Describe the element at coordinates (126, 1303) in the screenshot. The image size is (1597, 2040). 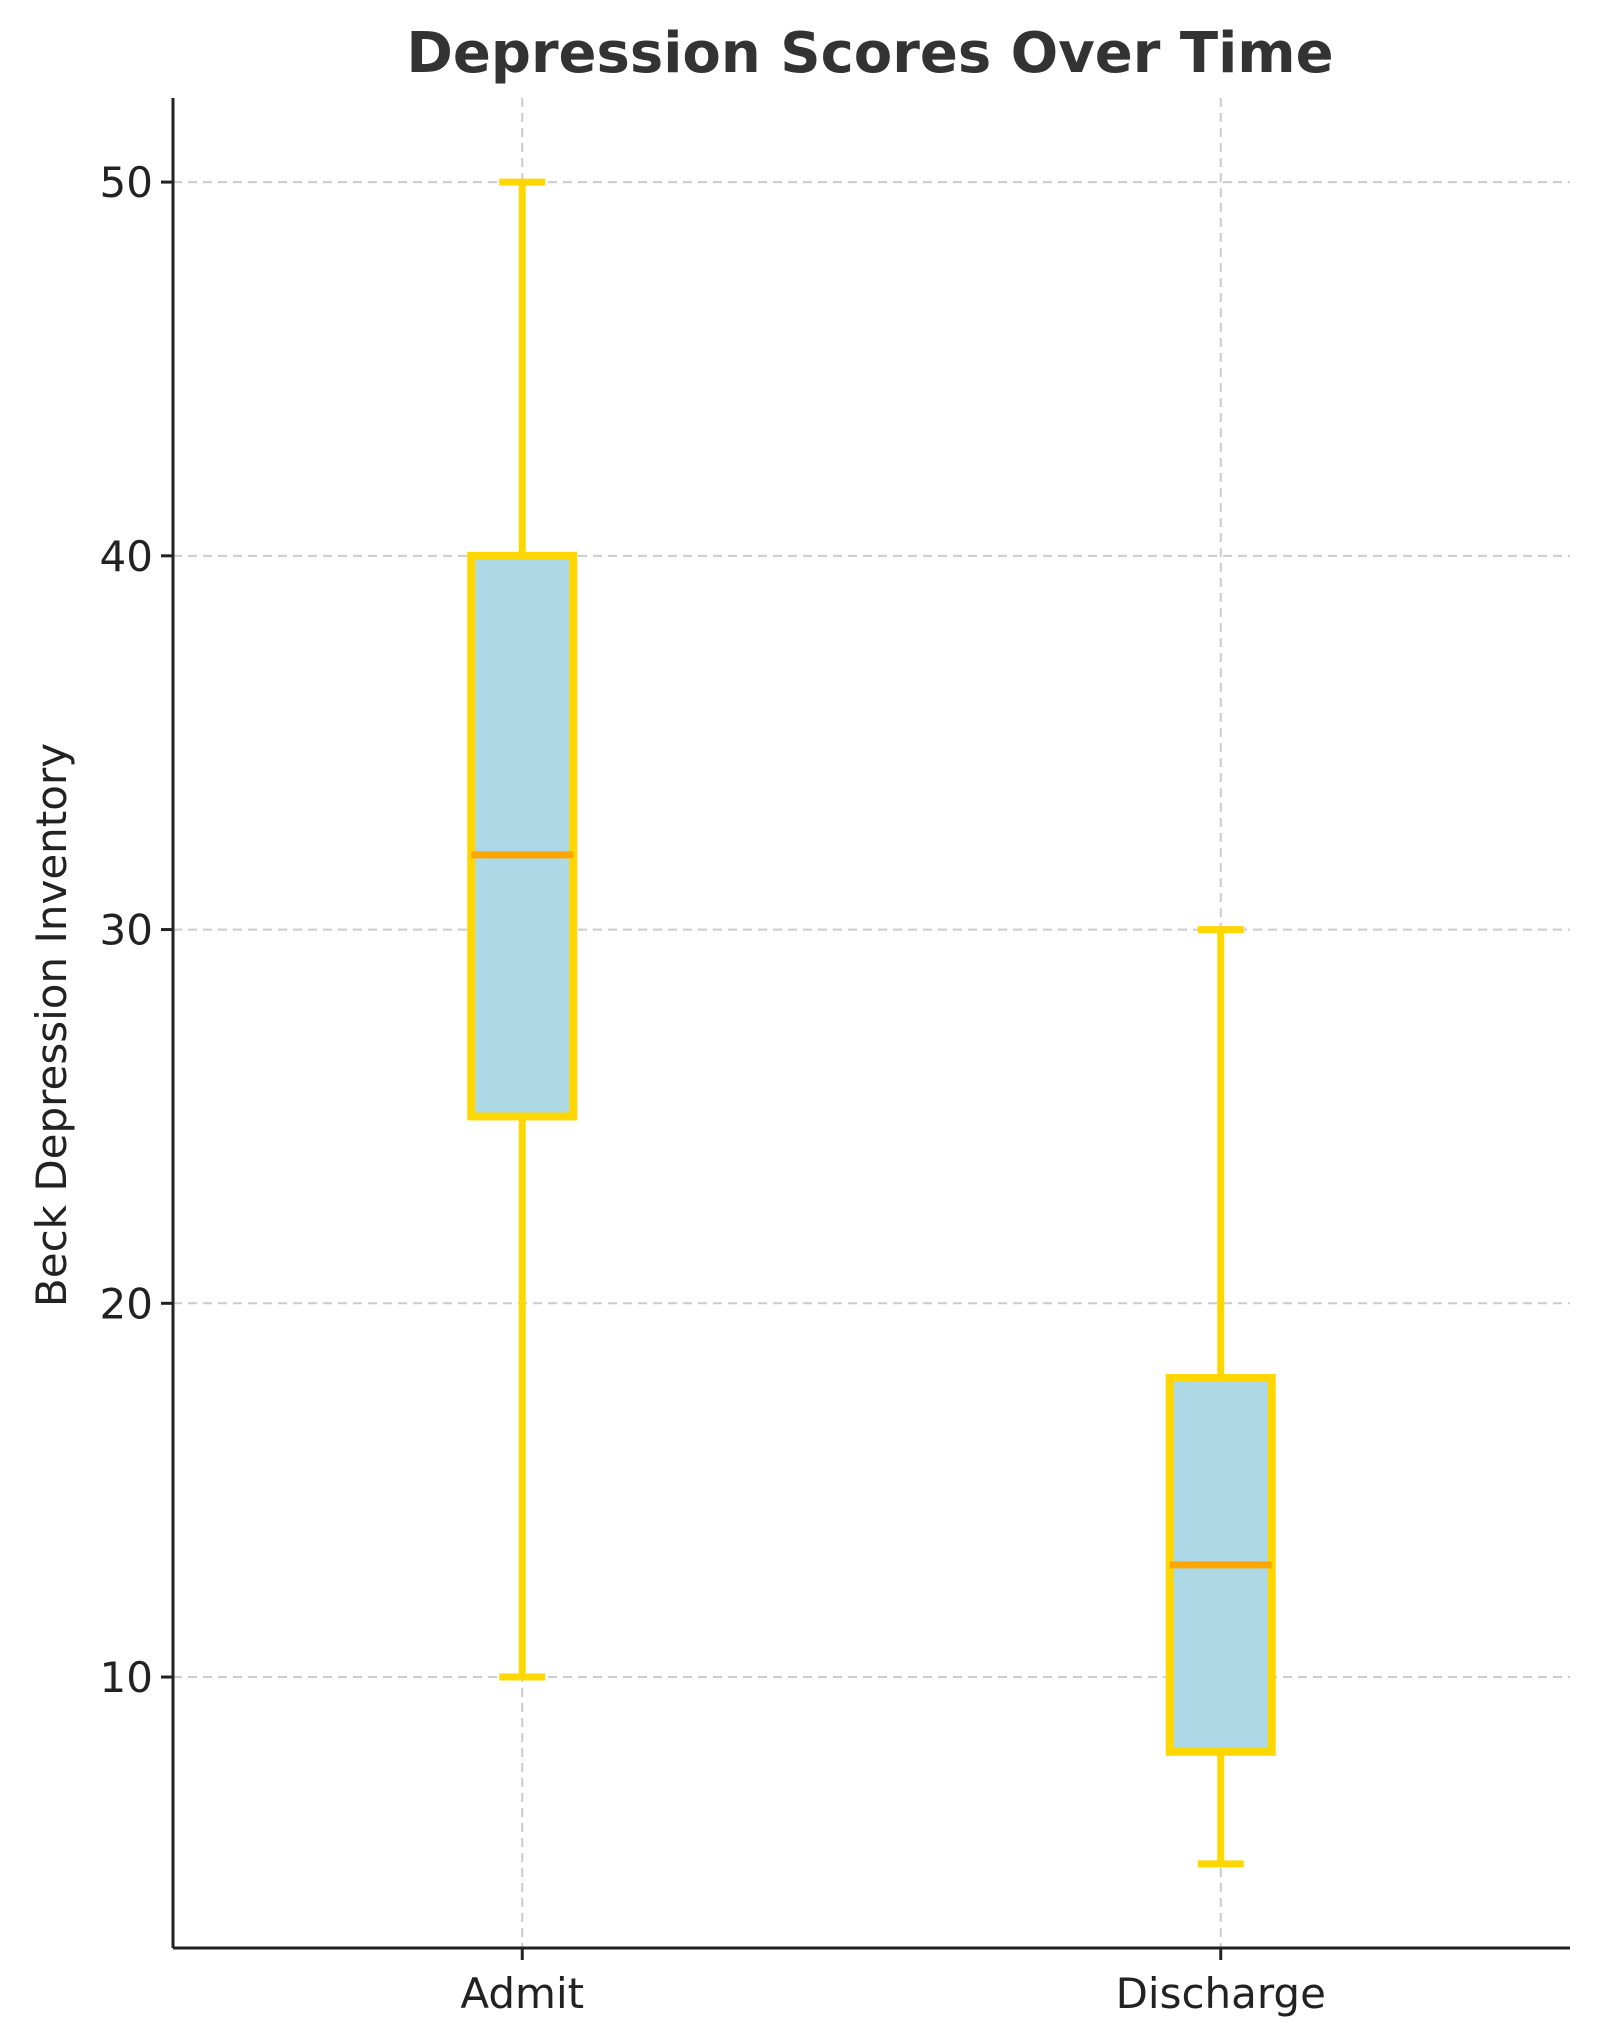
I see `y-tick-label-20: 20` at that location.